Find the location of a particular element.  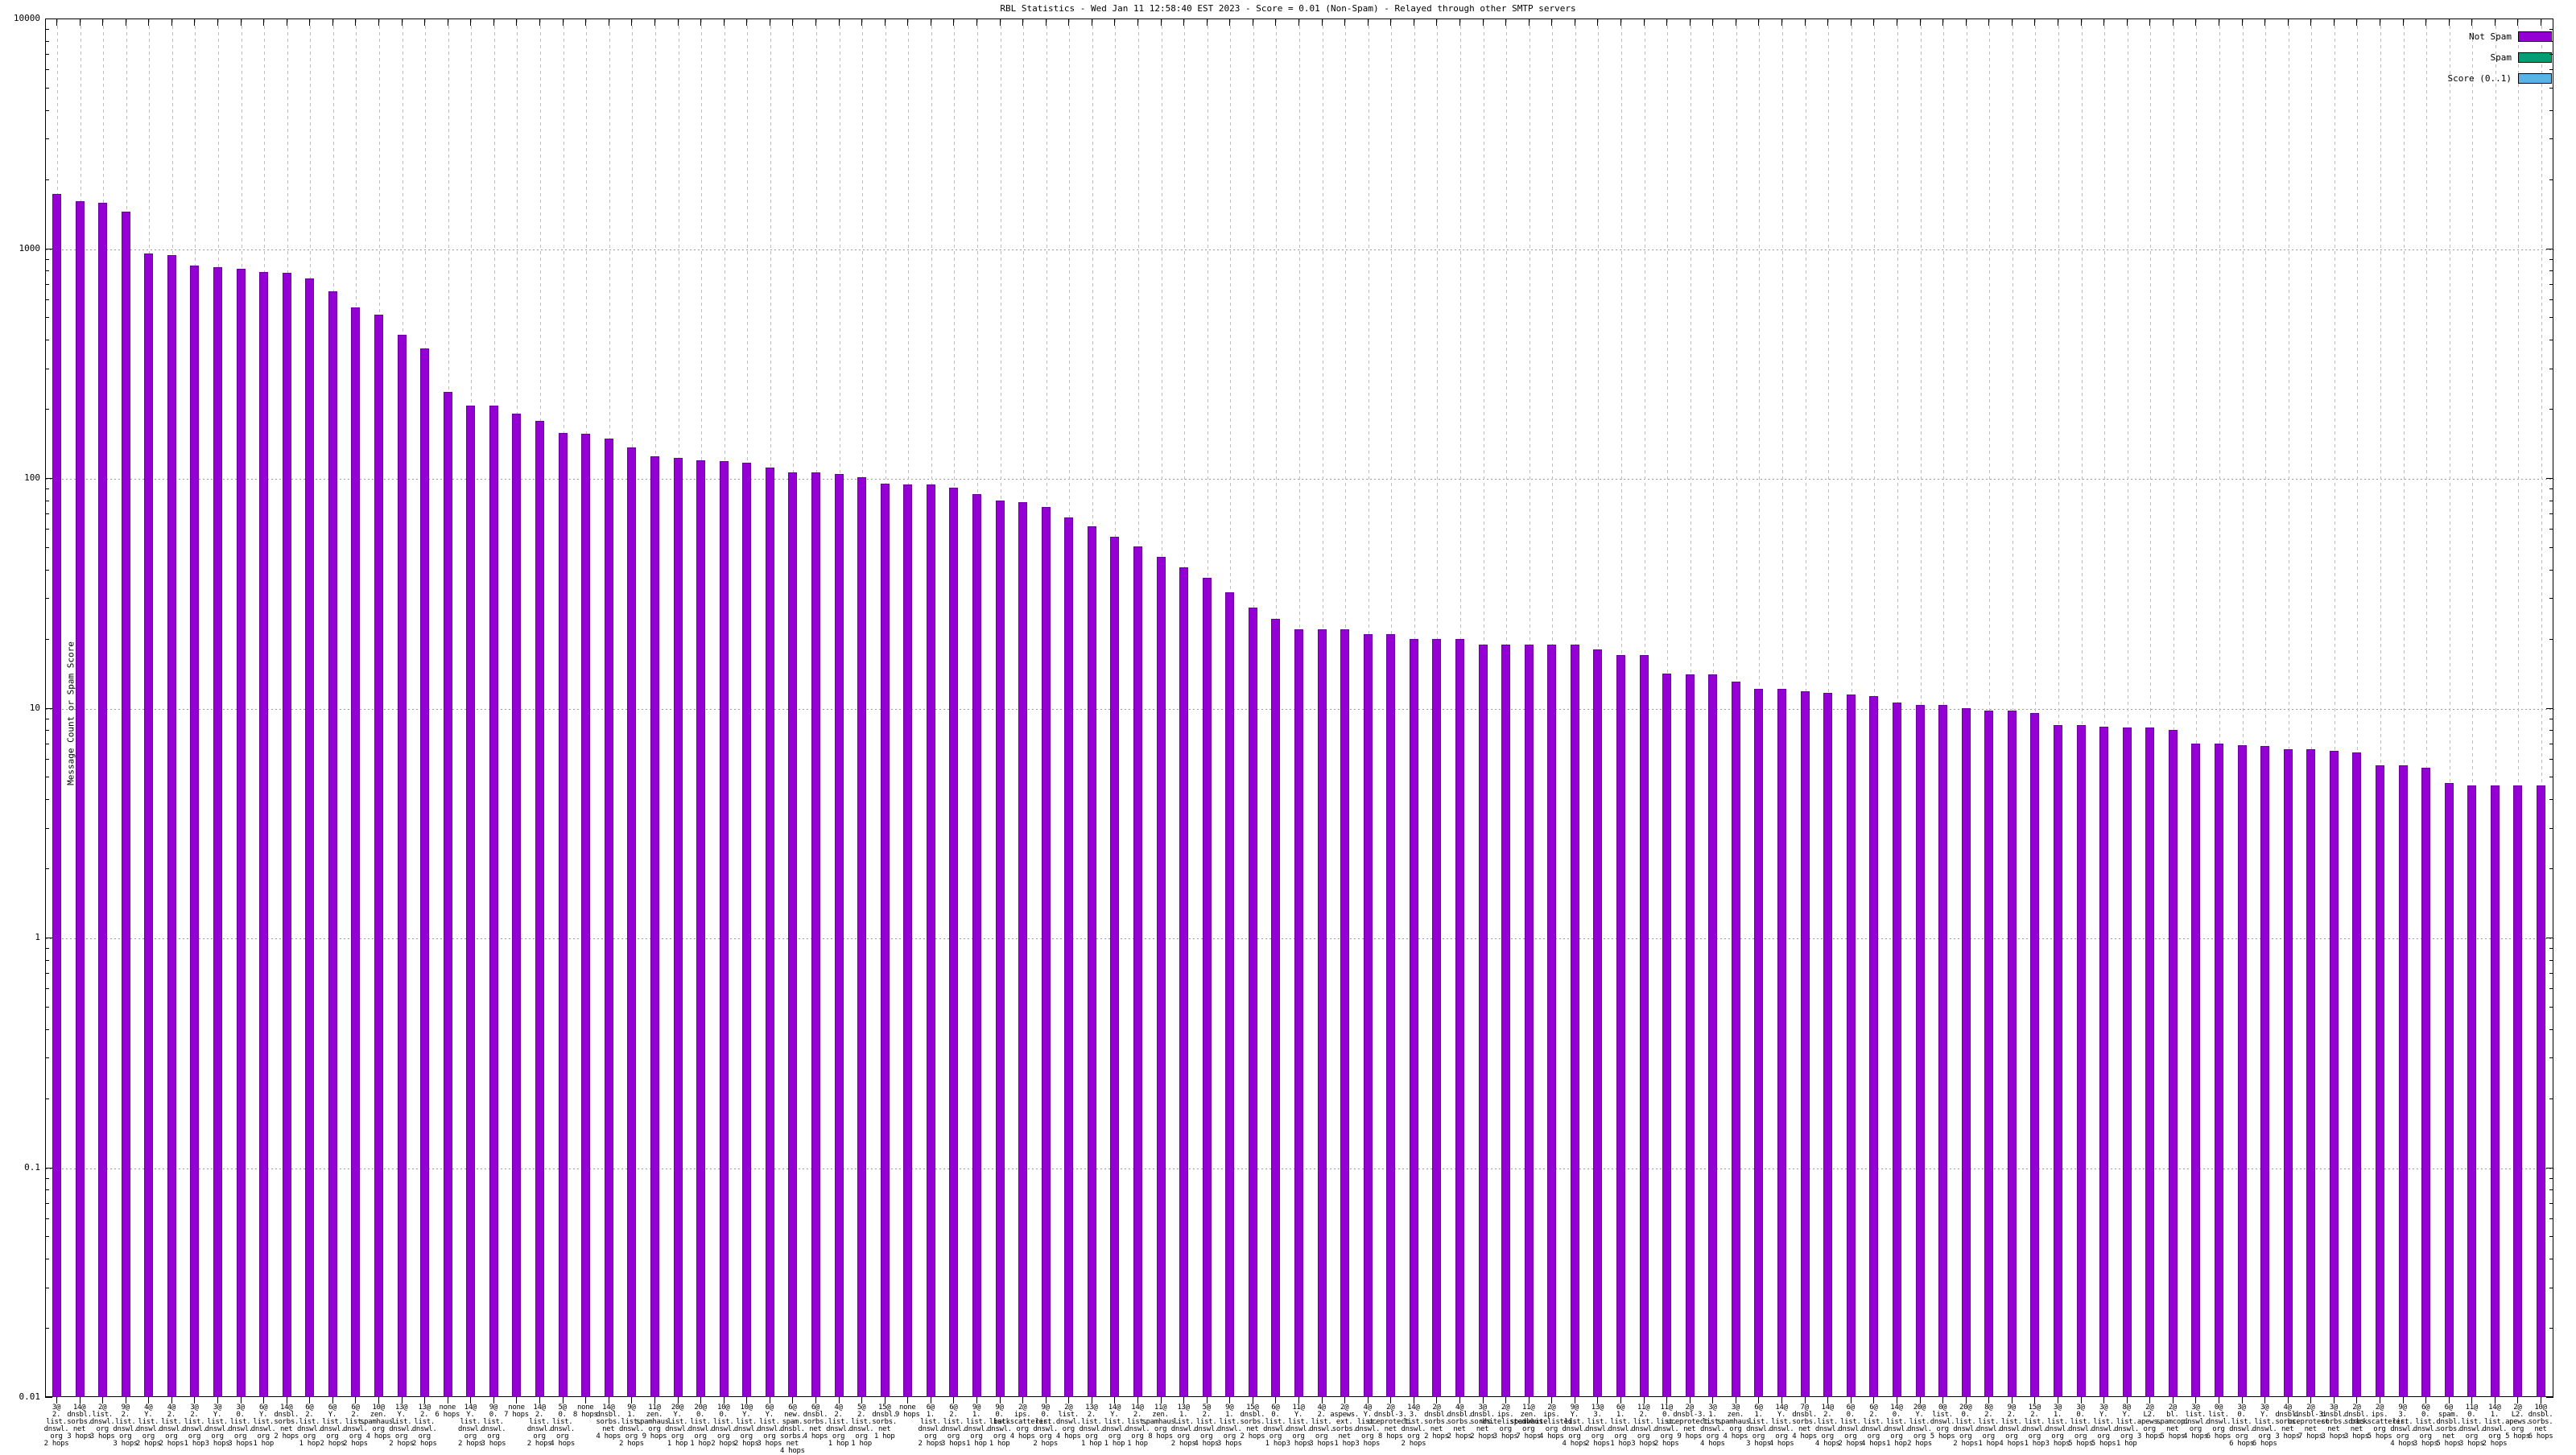

x-tick-label: 2@ ips. backscatterer. org 4 hops is located at coordinates (1022, 1422).